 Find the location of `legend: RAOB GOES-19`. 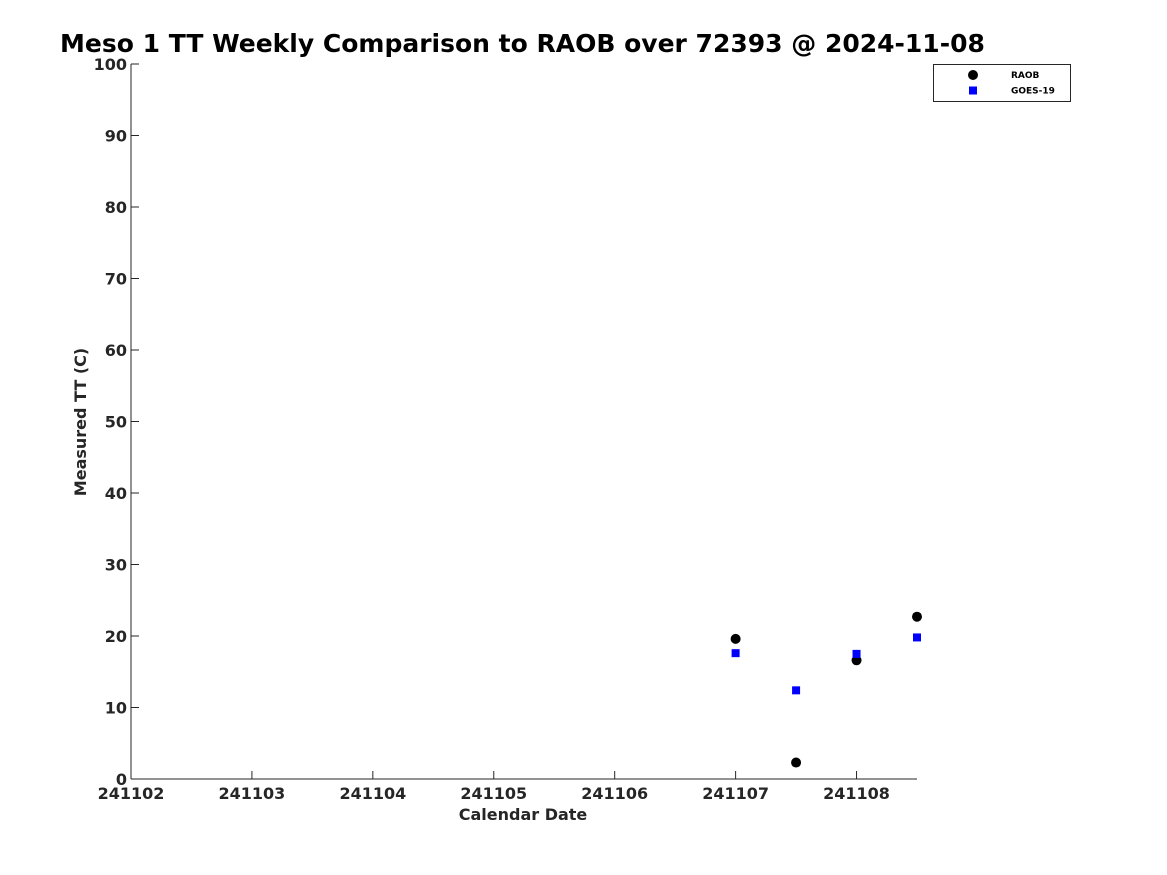

legend: RAOB GOES-19 is located at coordinates (1002, 83).